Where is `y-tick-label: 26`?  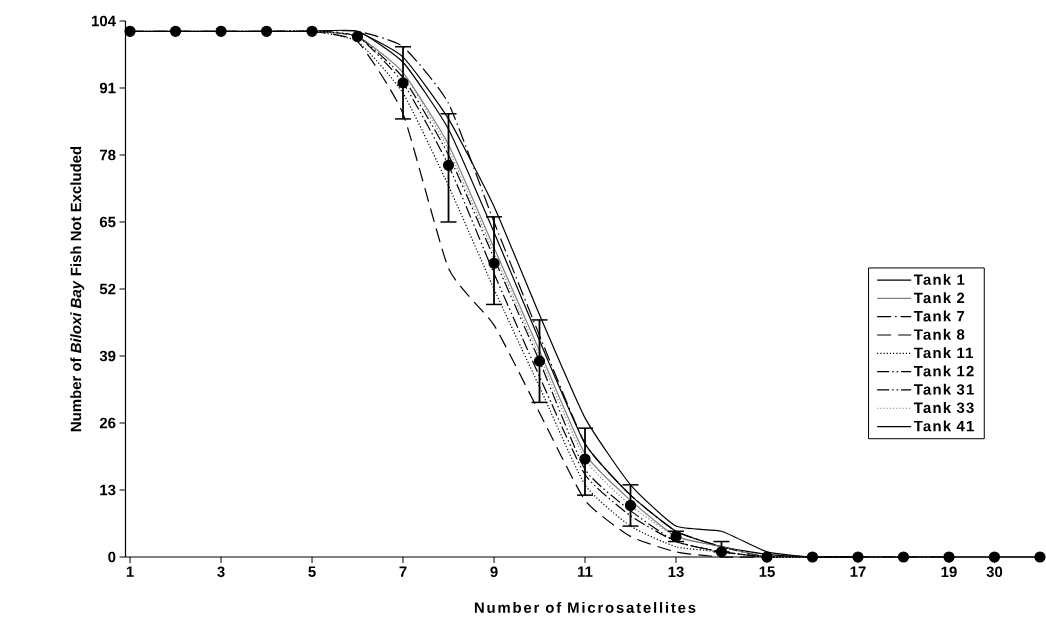
y-tick-label: 26 is located at coordinates (107, 423).